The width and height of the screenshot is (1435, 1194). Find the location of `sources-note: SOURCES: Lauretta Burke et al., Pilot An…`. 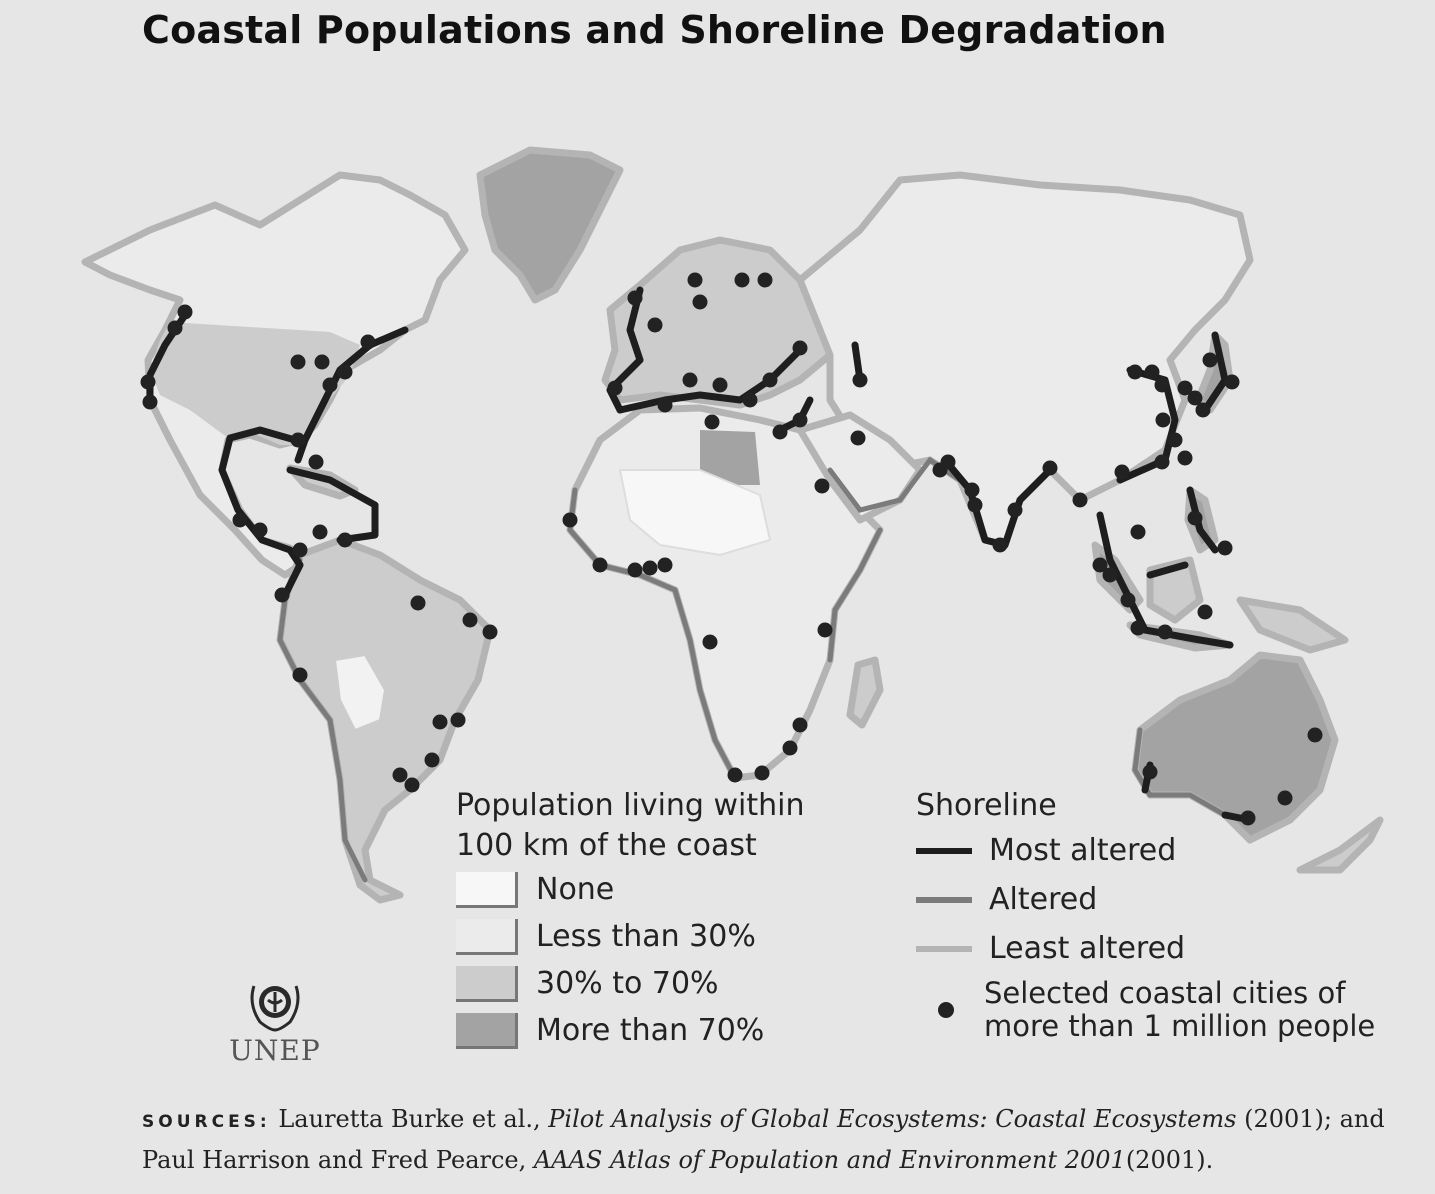

sources-note: SOURCES: Lauretta Burke et al., Pilot An… is located at coordinates (772, 1139).